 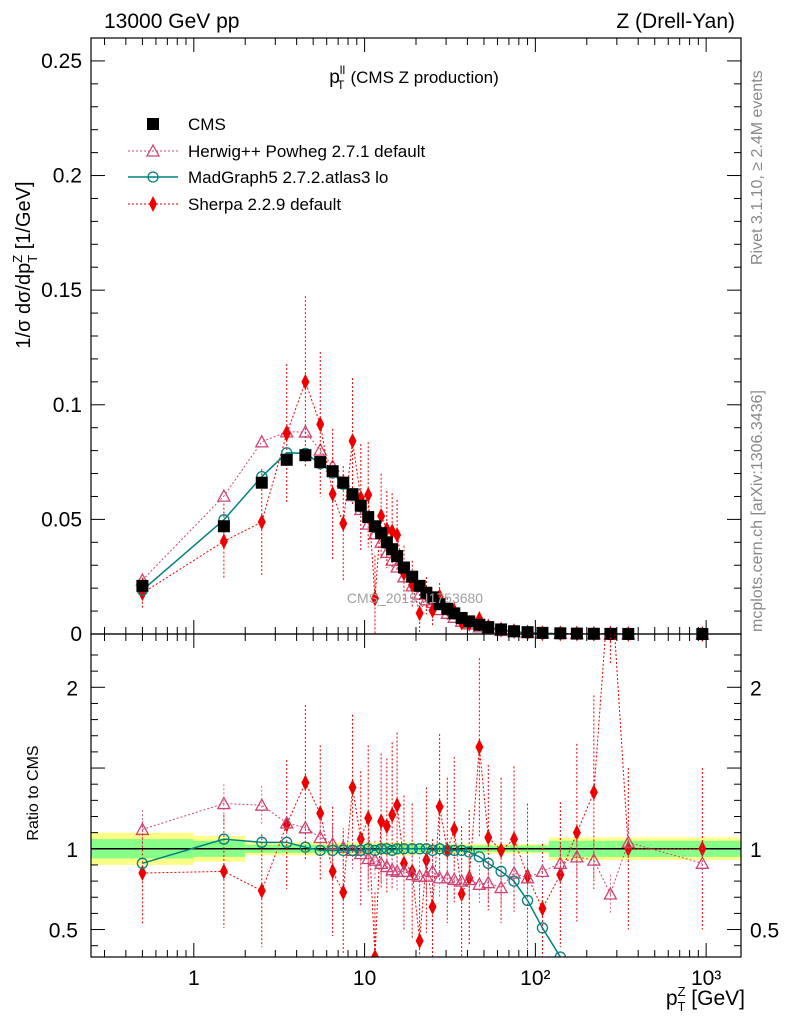 I want to click on legend-marker, so click(x=153, y=177).